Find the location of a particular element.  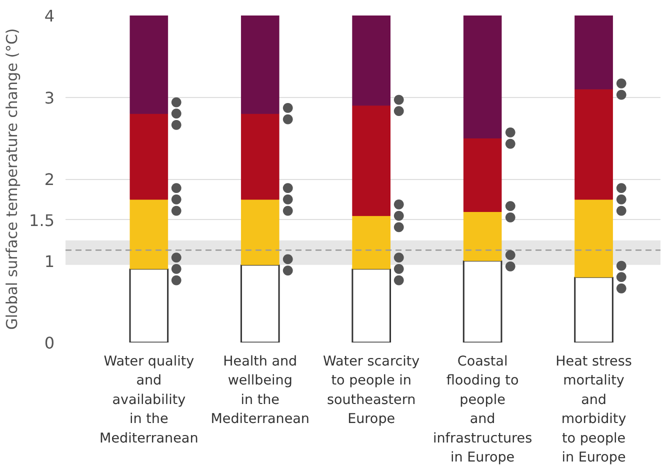

x-tick-label: Water scarcity to people in southeastern Europe is located at coordinates (371, 391).